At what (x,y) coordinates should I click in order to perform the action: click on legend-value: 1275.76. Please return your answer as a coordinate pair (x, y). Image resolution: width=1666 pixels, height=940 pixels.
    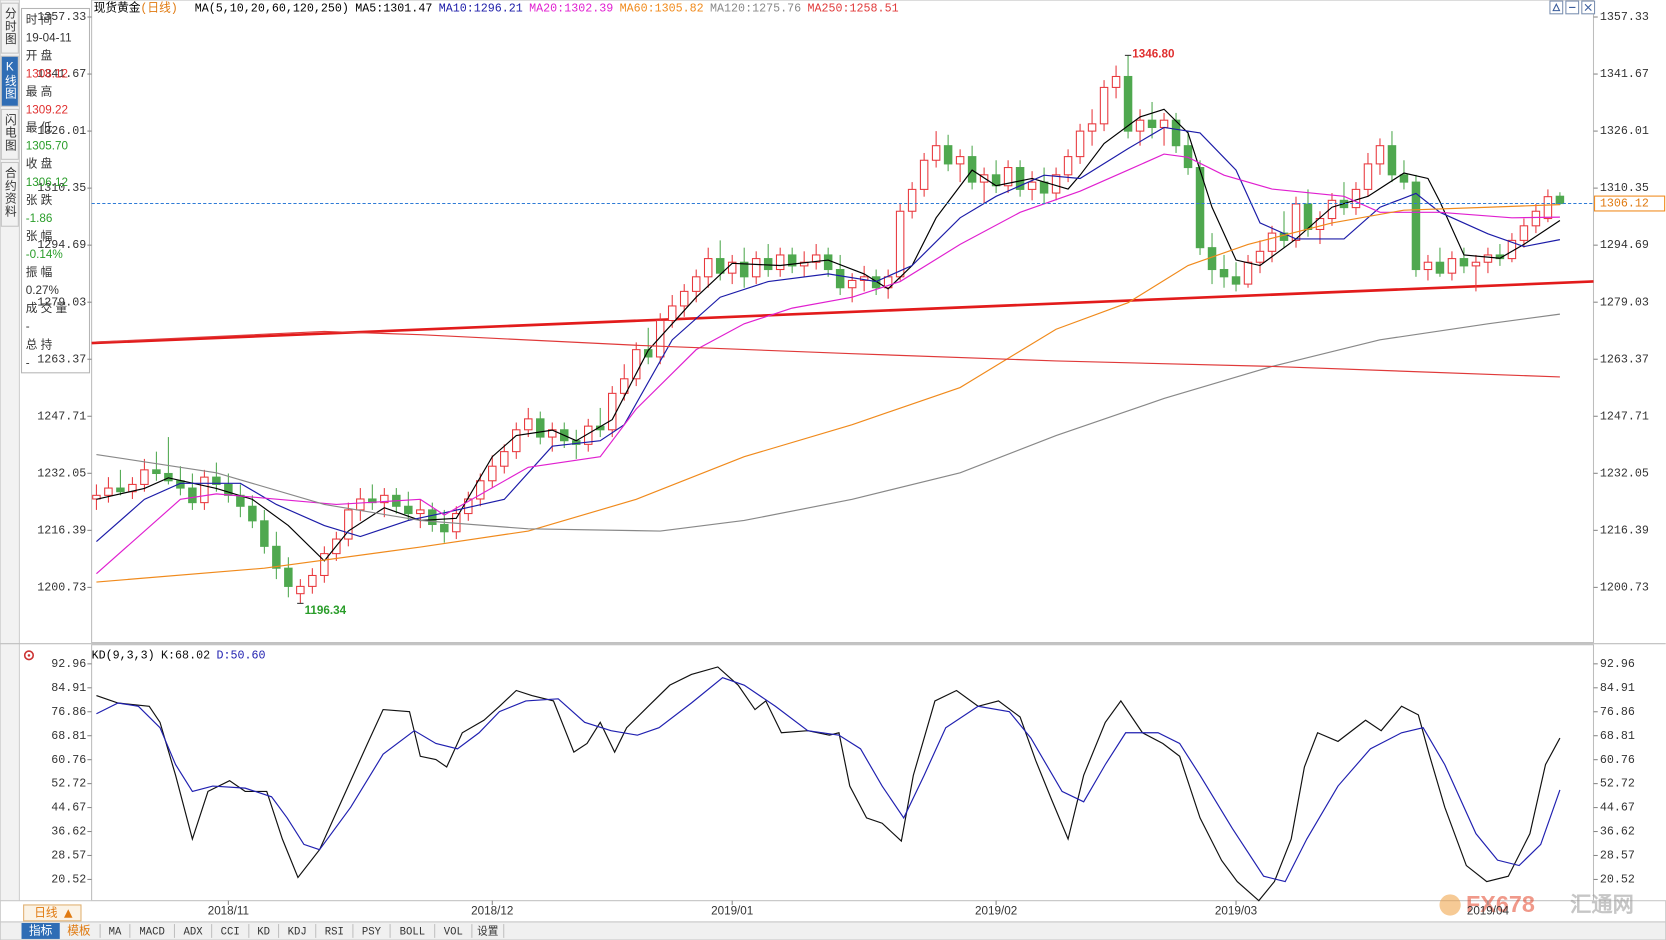
    Looking at the image, I should click on (776, 9).